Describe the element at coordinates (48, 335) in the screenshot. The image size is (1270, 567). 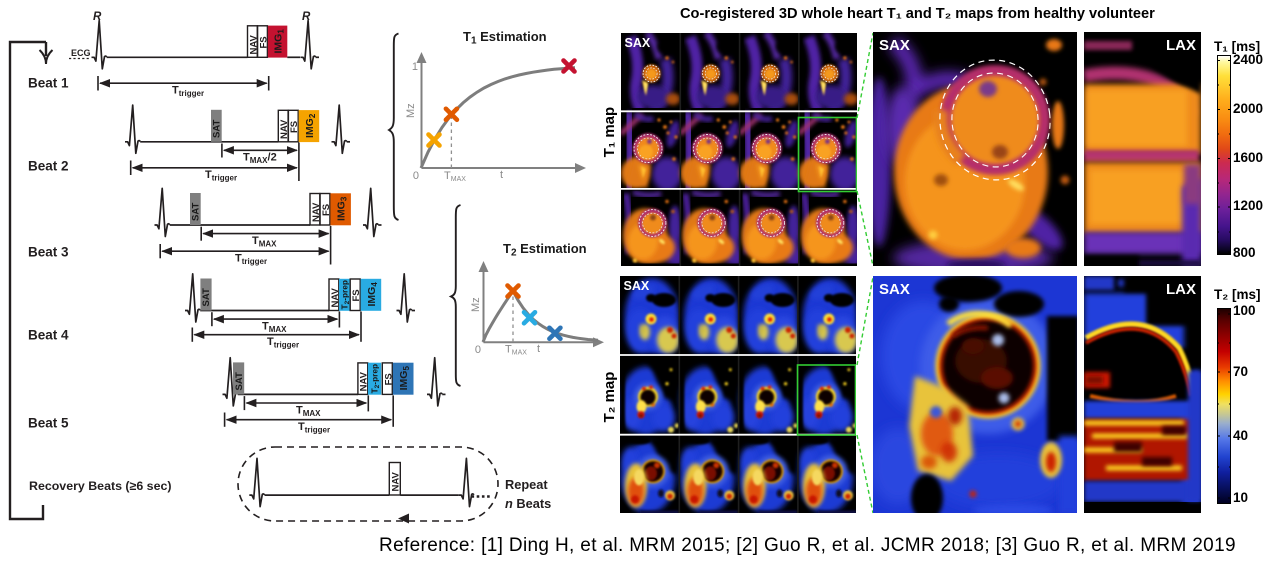
I see `svg-text: Beat 4` at that location.